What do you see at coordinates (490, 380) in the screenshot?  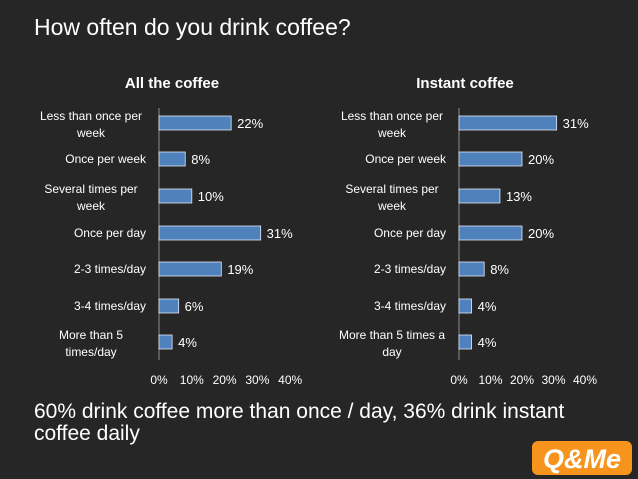 I see `chart2-x-tick-label: 10%` at bounding box center [490, 380].